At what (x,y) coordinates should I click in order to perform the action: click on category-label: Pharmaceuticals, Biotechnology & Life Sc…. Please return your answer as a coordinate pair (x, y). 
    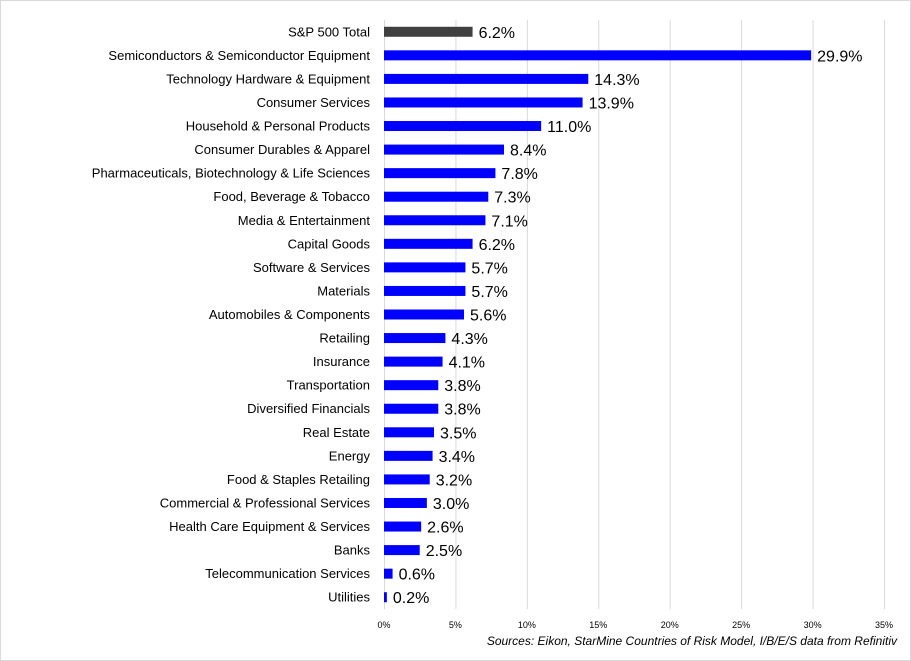
    Looking at the image, I should click on (231, 173).